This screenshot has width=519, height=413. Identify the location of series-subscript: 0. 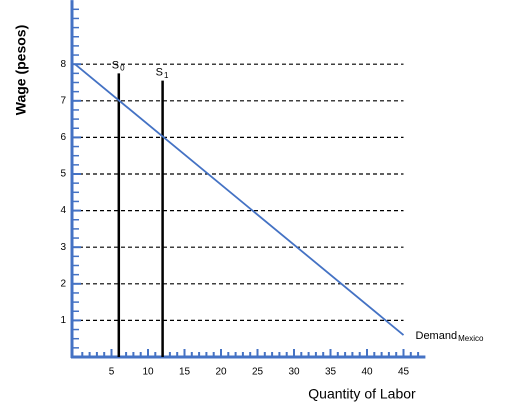
(122, 67).